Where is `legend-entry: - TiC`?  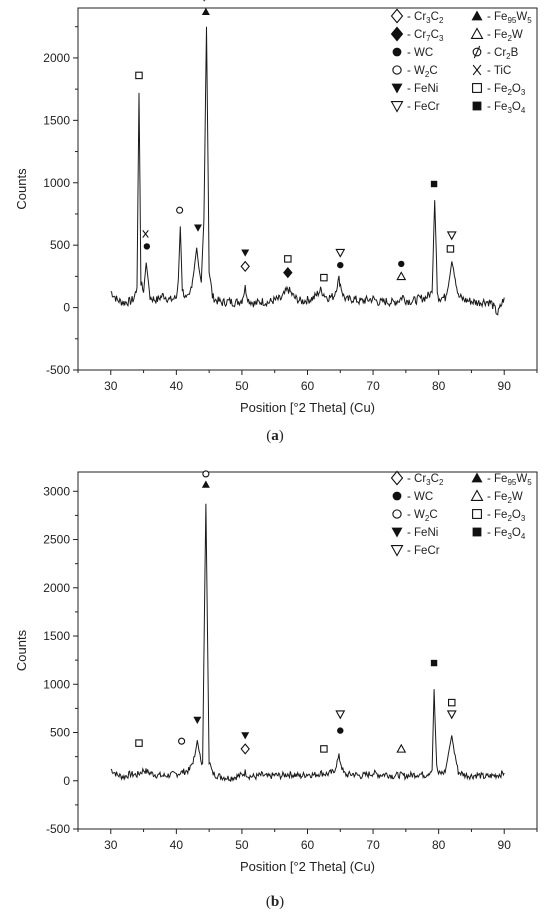
legend-entry: - TiC is located at coordinates (499, 71).